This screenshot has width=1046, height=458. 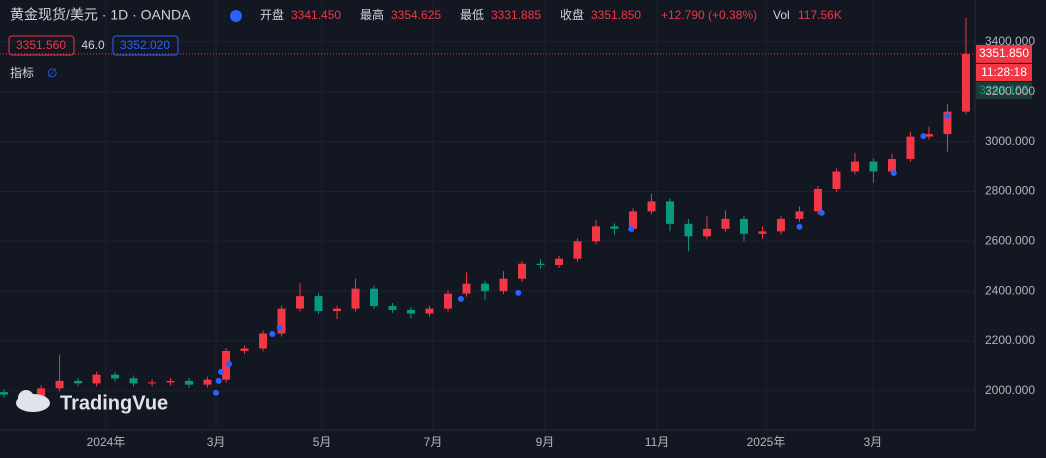 I want to click on x-tick-label: 2025年, so click(x=766, y=442).